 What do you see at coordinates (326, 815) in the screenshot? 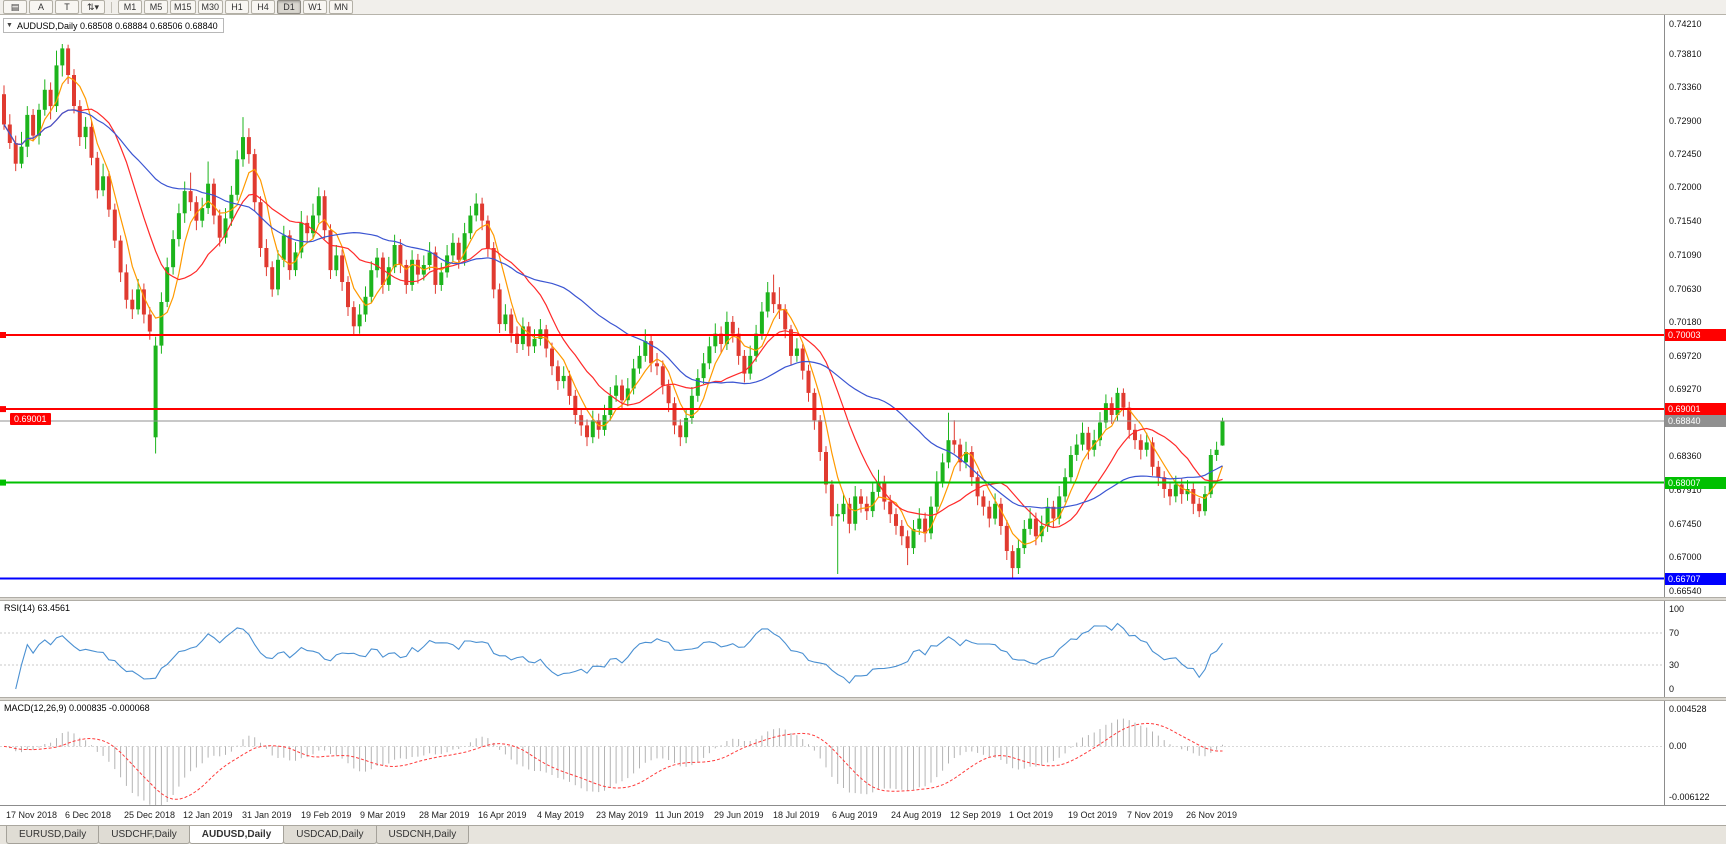
I see `date-tick-label: 19 Feb 2019` at bounding box center [326, 815].